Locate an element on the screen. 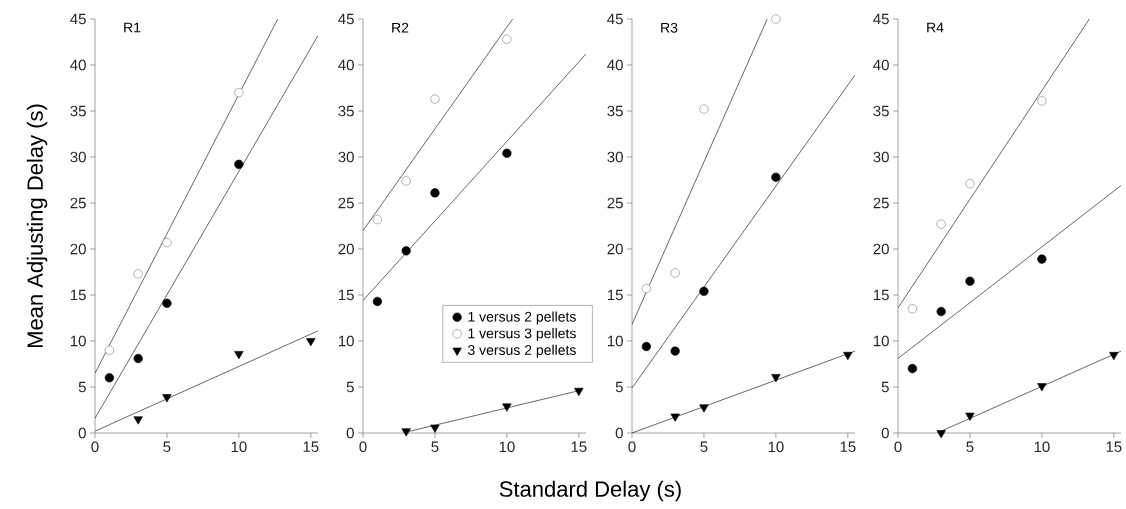 The image size is (1126, 509). legend-label: 3 versus 2 pellets is located at coordinates (521, 351).